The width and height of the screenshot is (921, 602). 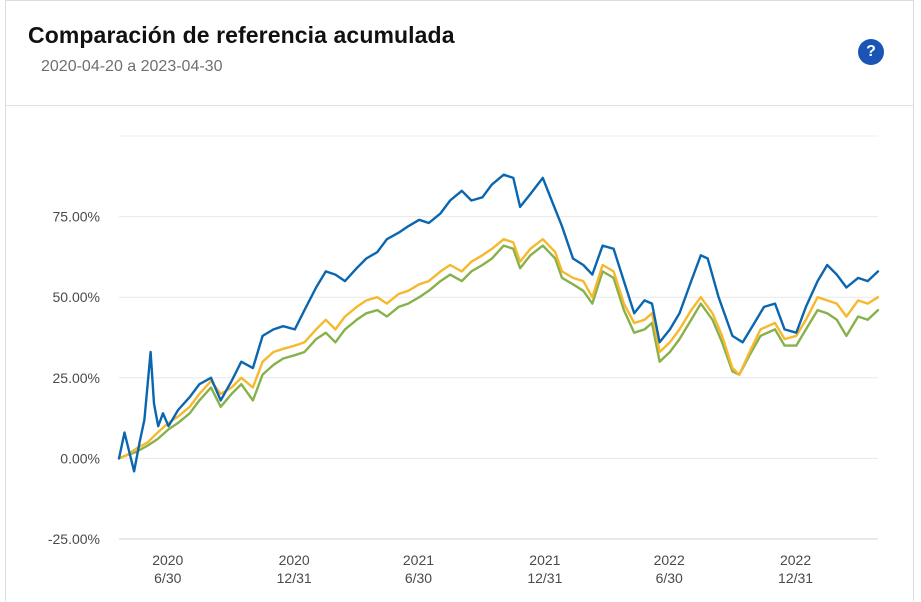 I want to click on y-tick-label: 50.00%, so click(x=76, y=297).